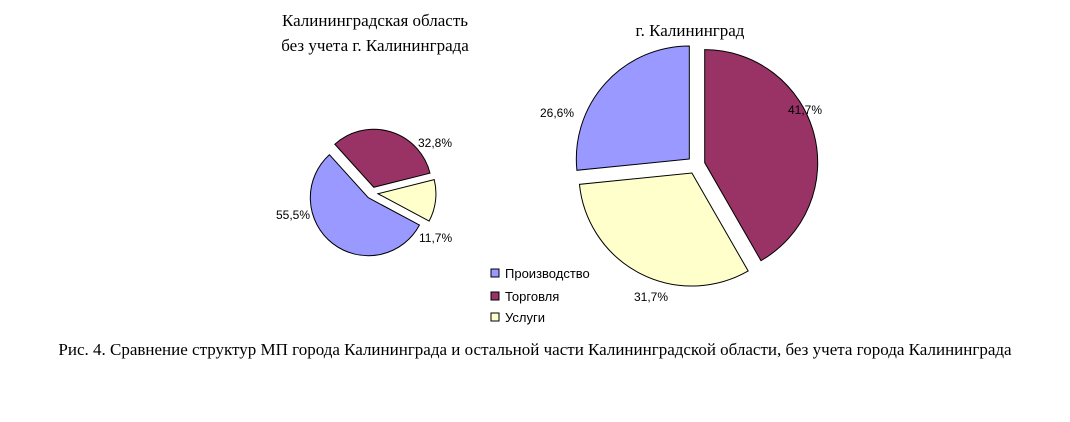  I want to click on right-pie-label-services: 31,7%, so click(651, 297).